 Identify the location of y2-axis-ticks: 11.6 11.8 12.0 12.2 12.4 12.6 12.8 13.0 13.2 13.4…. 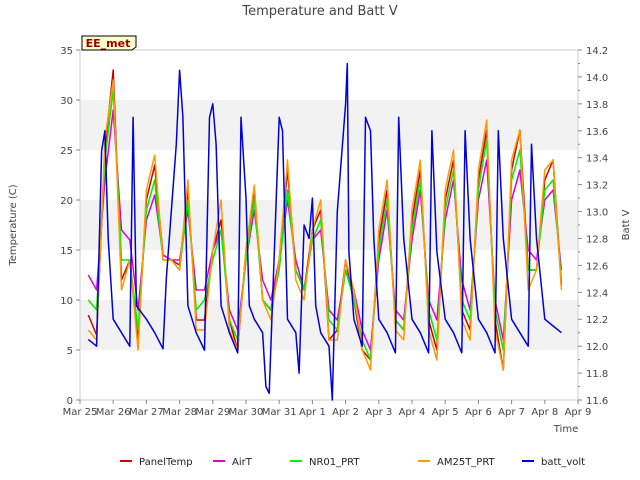
(593, 226).